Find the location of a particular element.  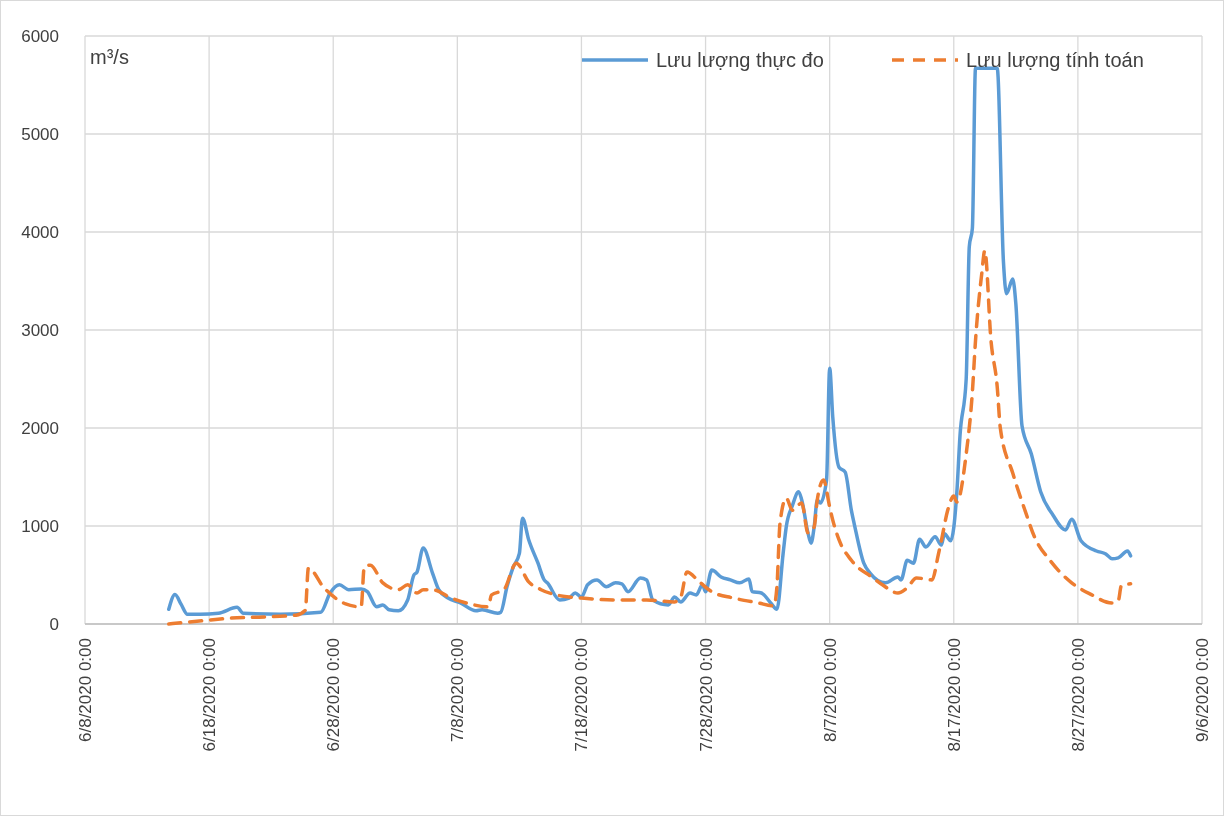

y-tick-label: 5000 is located at coordinates (40, 134).